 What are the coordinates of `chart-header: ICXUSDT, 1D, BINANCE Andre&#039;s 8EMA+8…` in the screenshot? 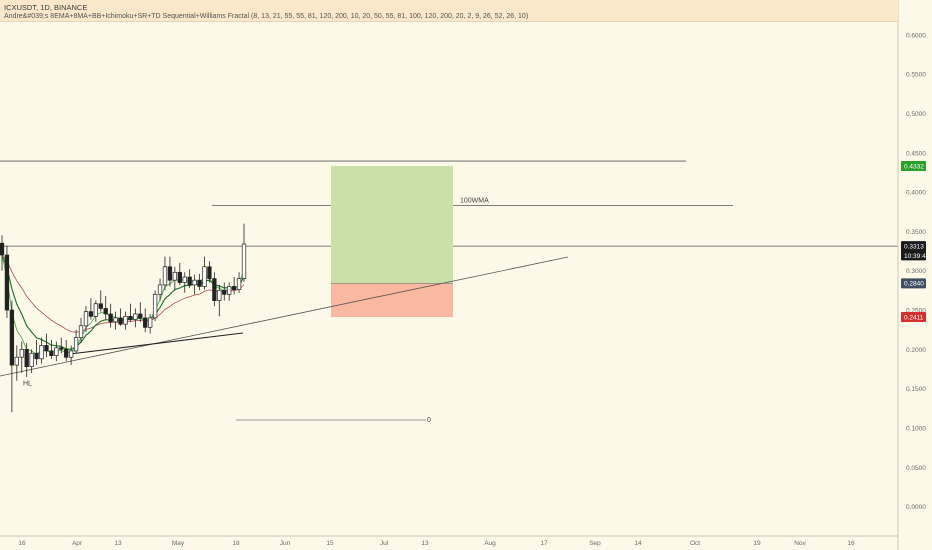 It's located at (449, 11).